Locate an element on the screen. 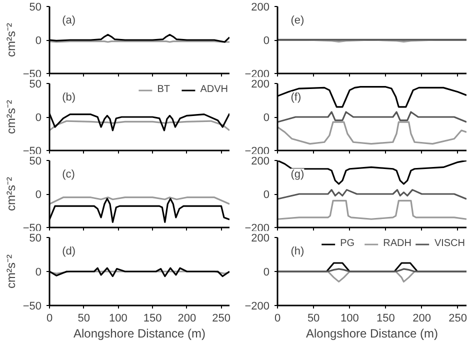 The width and height of the screenshot is (474, 348). legend-label: RADH is located at coordinates (397, 243).